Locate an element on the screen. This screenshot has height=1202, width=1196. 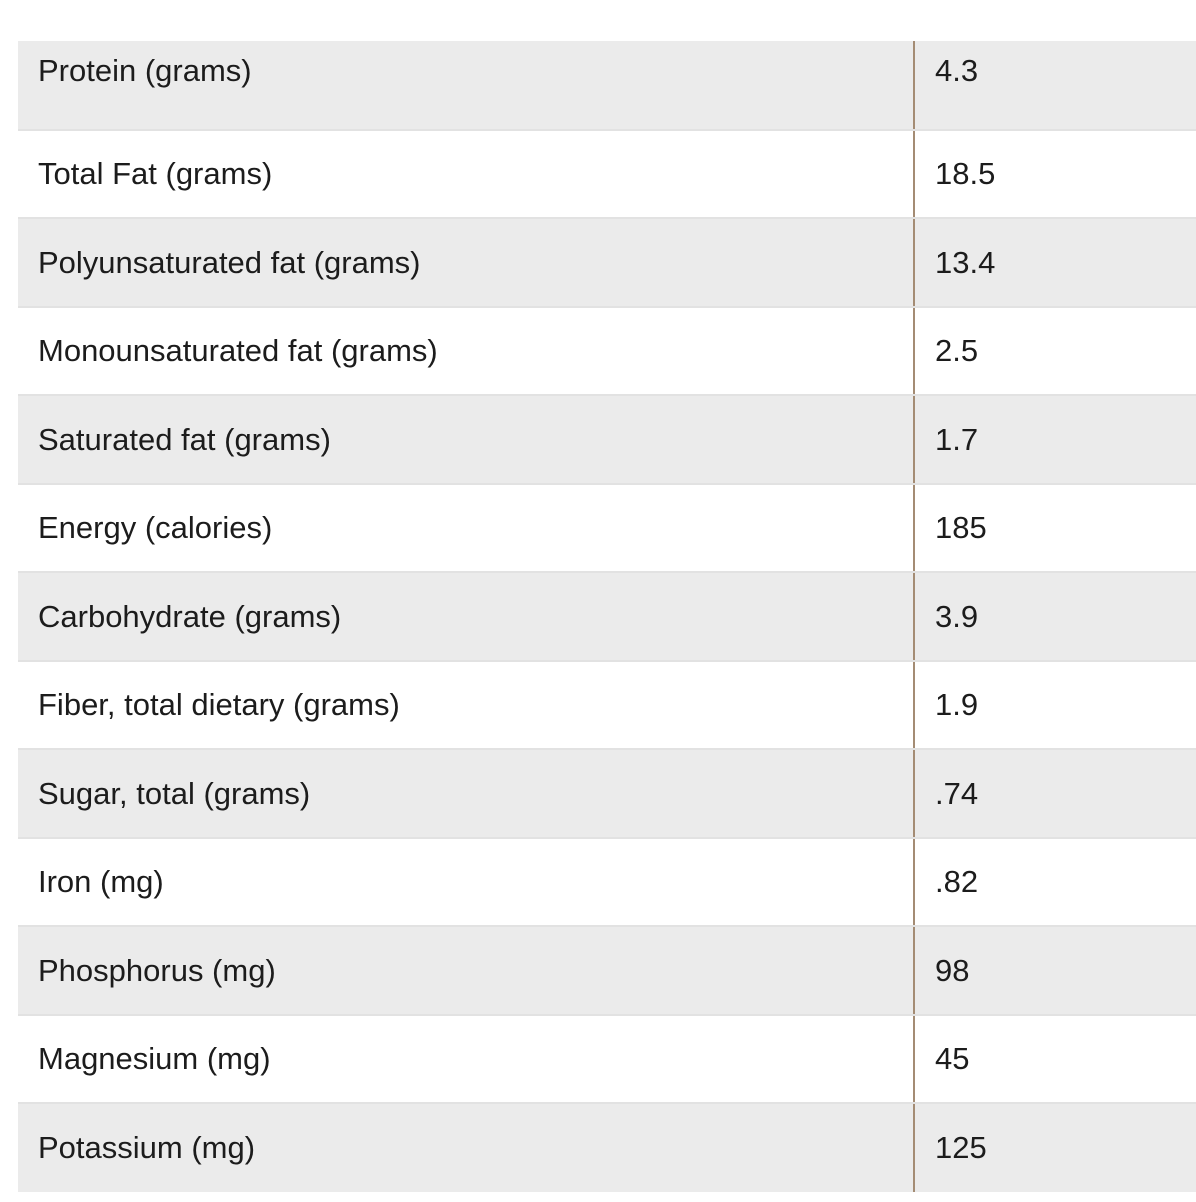
nutrient-name: Sugar, total (grams) is located at coordinates (174, 793).